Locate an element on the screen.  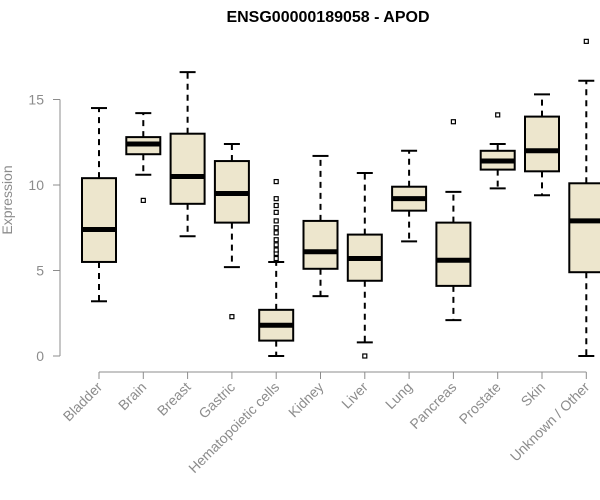
x-tick-label: Gastric is located at coordinates (216, 400).